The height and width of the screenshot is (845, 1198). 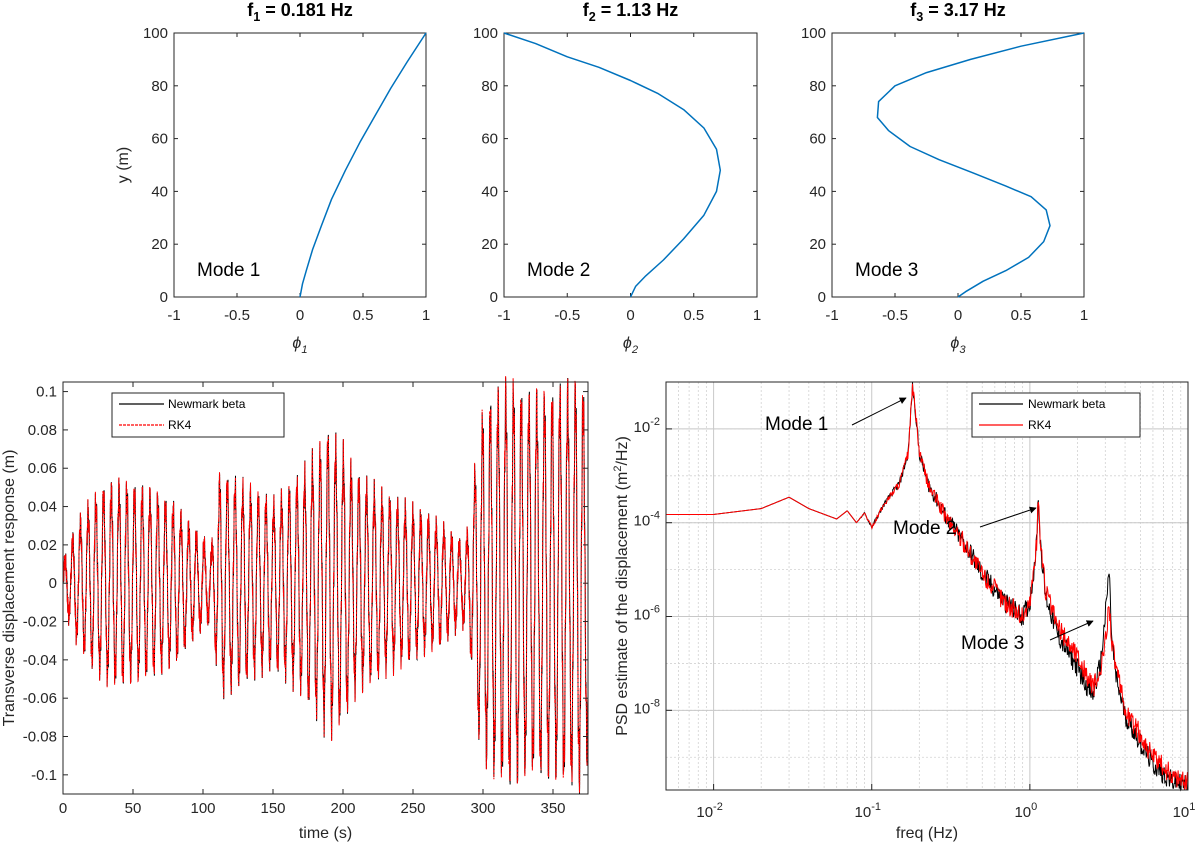 I want to click on y-tick-label: 10⁻⁴, so click(x=647, y=520).